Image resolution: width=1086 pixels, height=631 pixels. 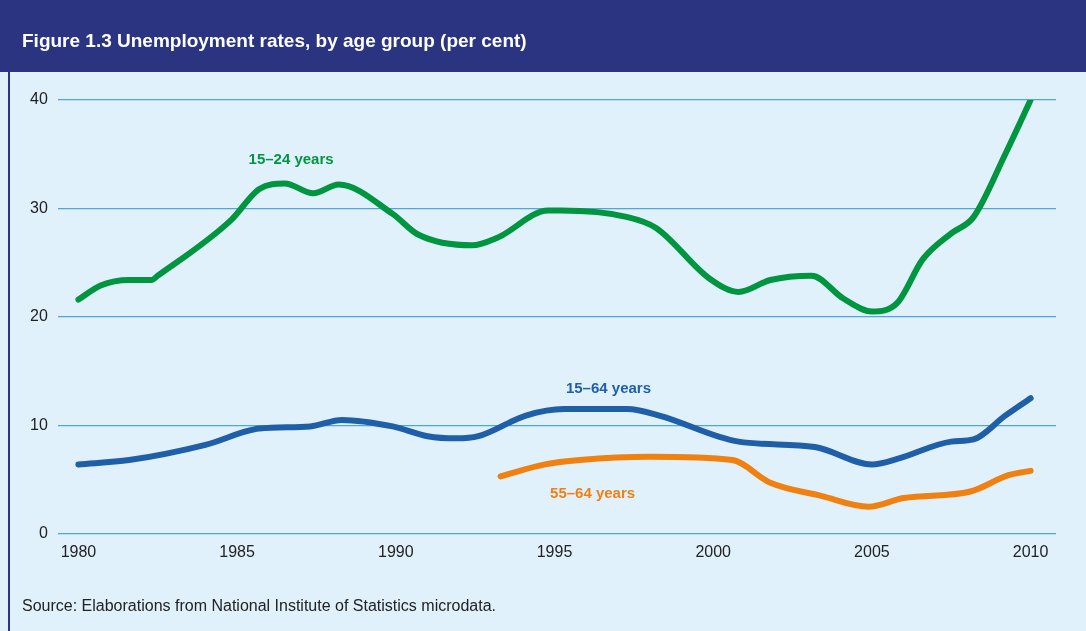 What do you see at coordinates (274, 41) in the screenshot?
I see `chart-title: Figure 1.3 Unemployment rates, by age group (per cent)` at bounding box center [274, 41].